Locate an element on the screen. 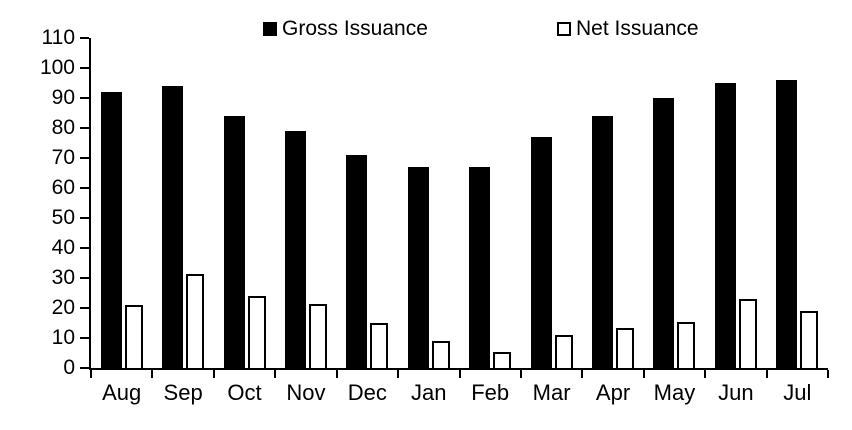  x-axis-label-aug: Aug is located at coordinates (122, 392).